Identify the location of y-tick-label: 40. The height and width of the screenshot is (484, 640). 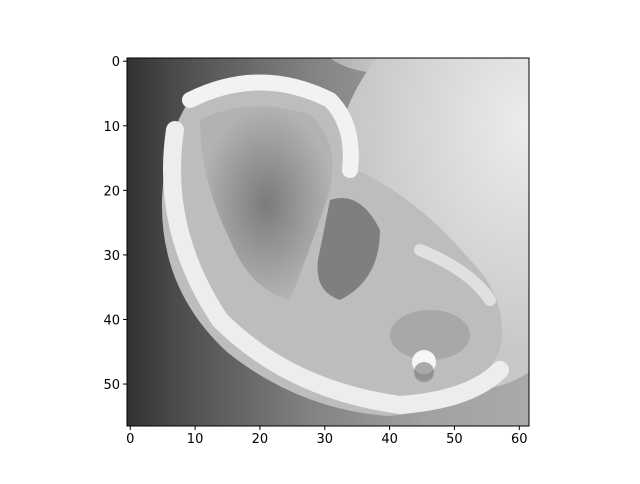
(111, 320).